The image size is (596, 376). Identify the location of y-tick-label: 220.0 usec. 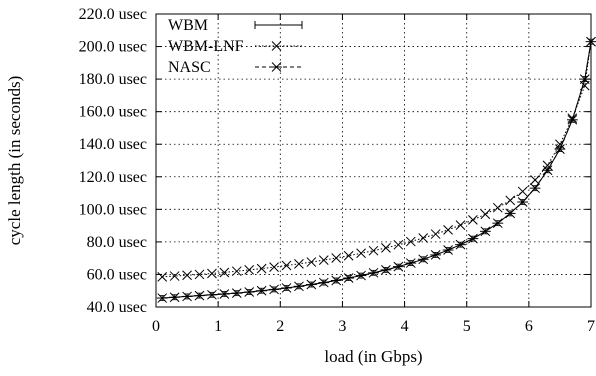
(113, 14).